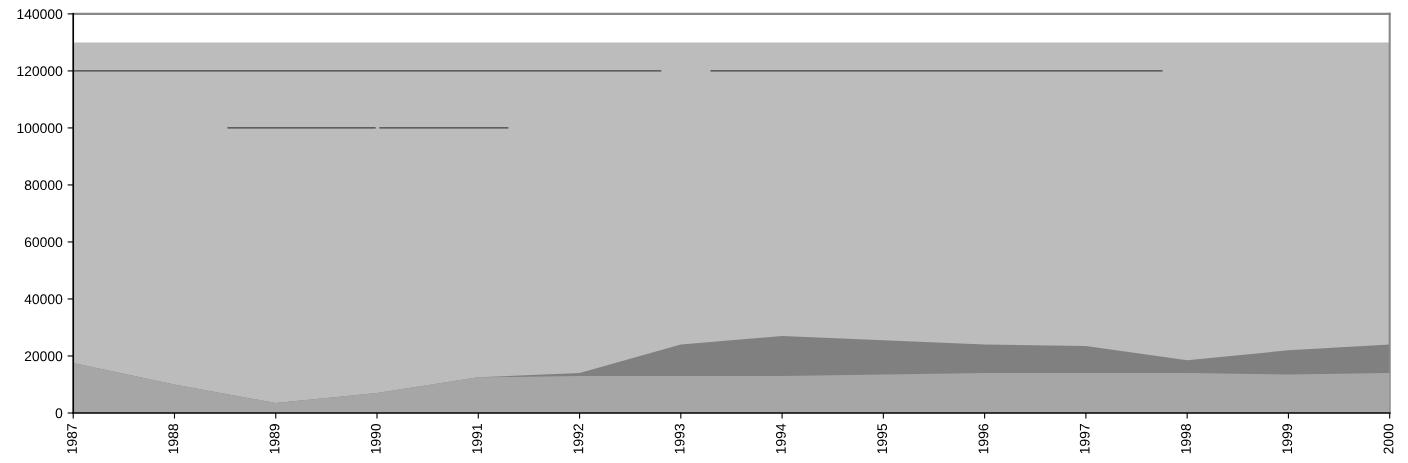  I want to click on y-tick-label: 0, so click(59, 413).